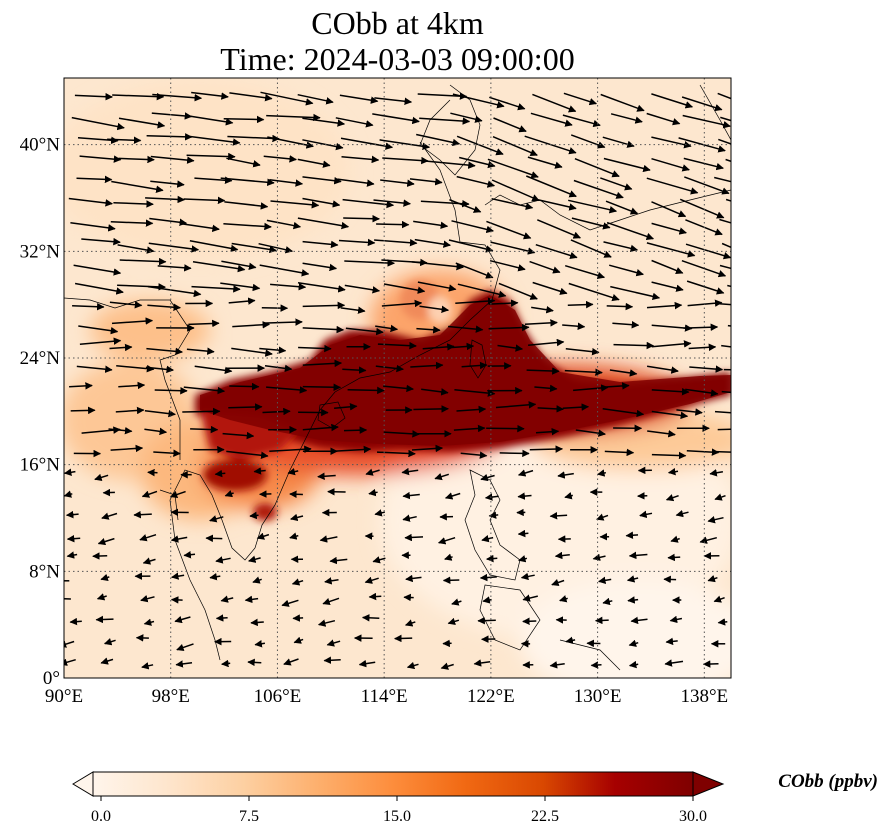 This screenshot has height=836, width=887. I want to click on colorbar-label: CObb (ppbv), so click(828, 781).